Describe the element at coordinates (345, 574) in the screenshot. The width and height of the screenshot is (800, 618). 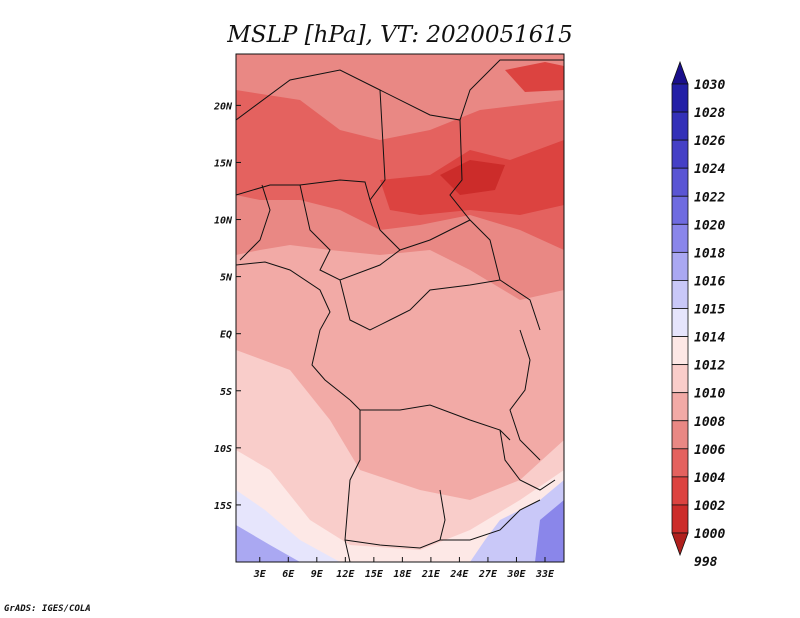
I see `x-tick-label: 12E` at that location.